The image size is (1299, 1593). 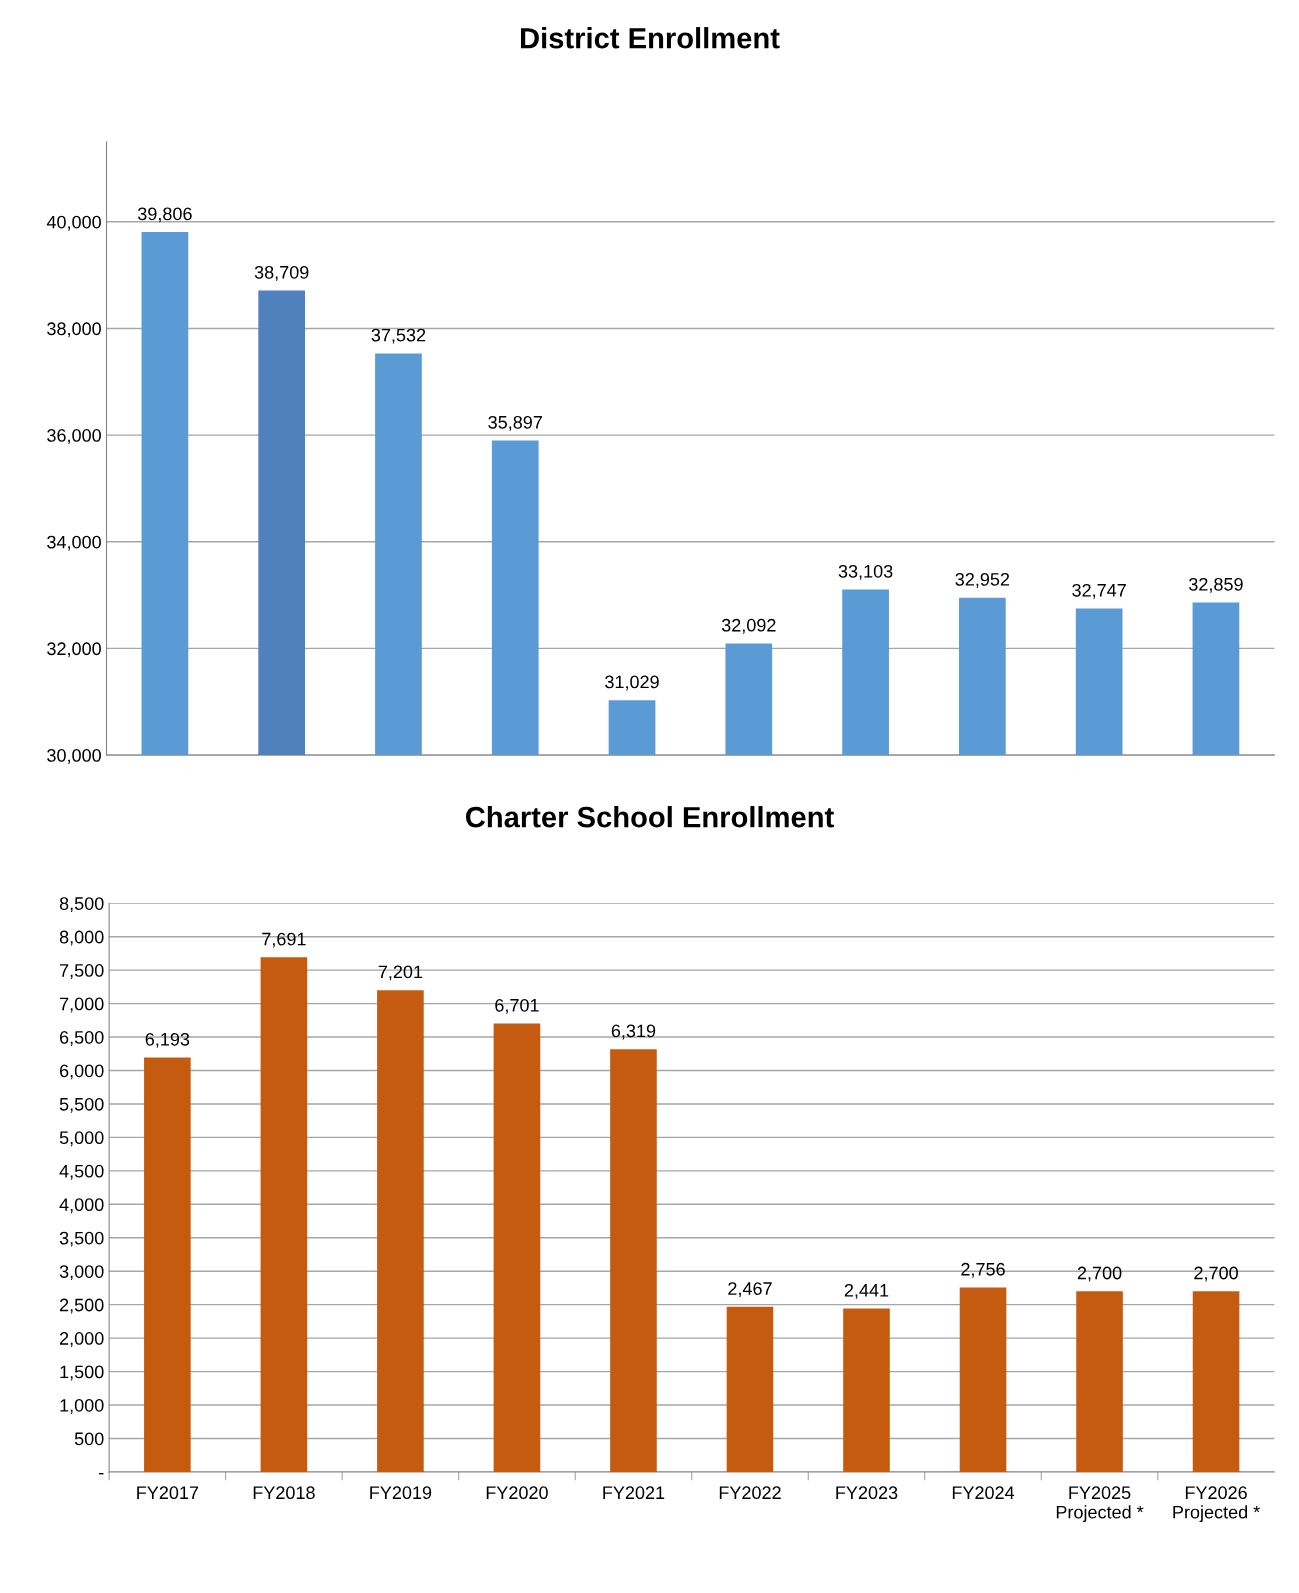 What do you see at coordinates (517, 1493) in the screenshot?
I see `x-tick-label: FY2020` at bounding box center [517, 1493].